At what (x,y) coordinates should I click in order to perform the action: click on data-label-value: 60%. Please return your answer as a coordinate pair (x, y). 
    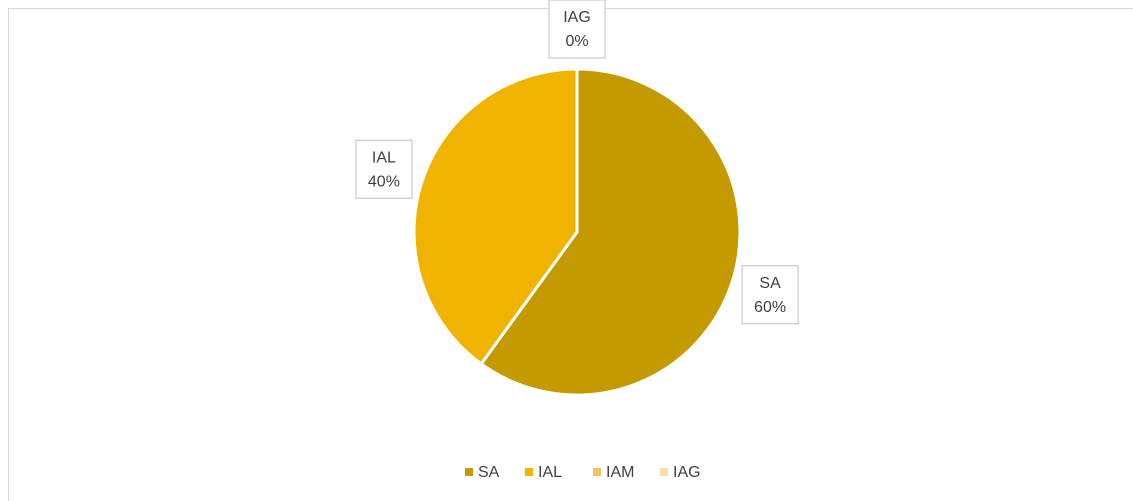
    Looking at the image, I should click on (770, 307).